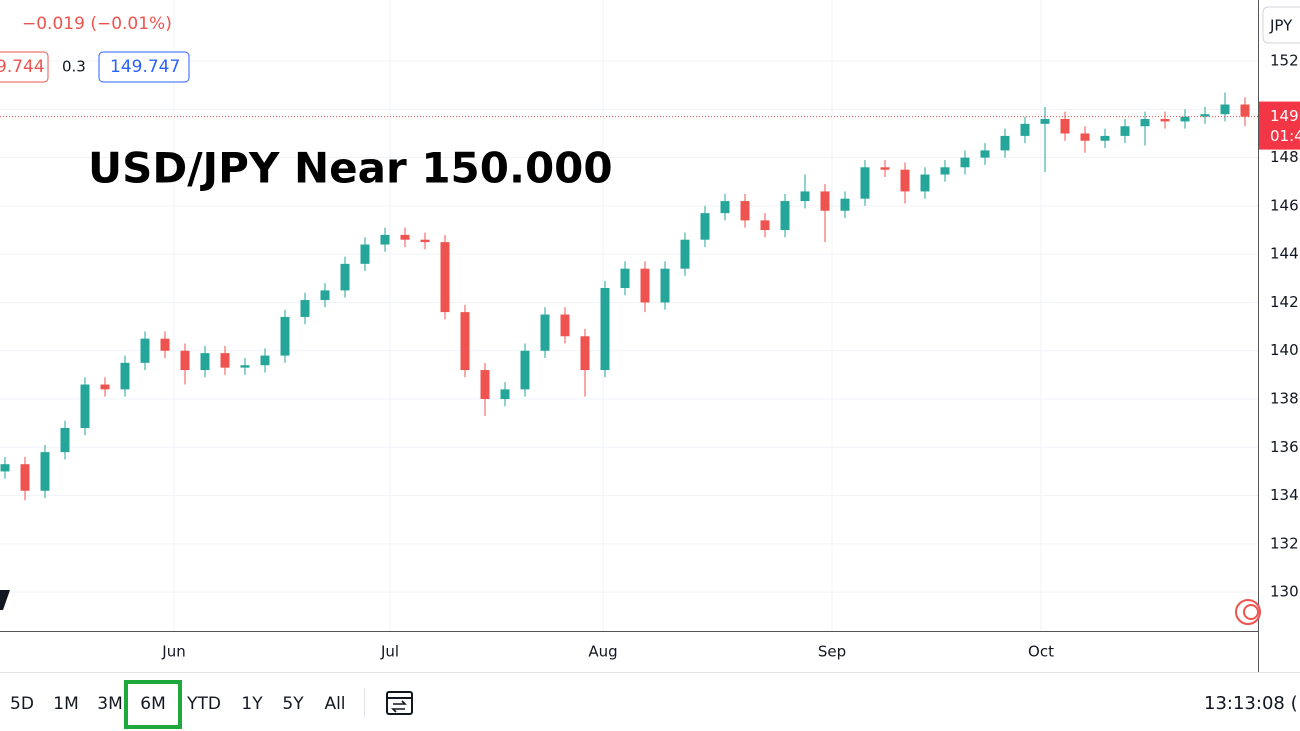 This screenshot has width=1300, height=731. I want to click on y-tick-label: 138, so click(1284, 399).